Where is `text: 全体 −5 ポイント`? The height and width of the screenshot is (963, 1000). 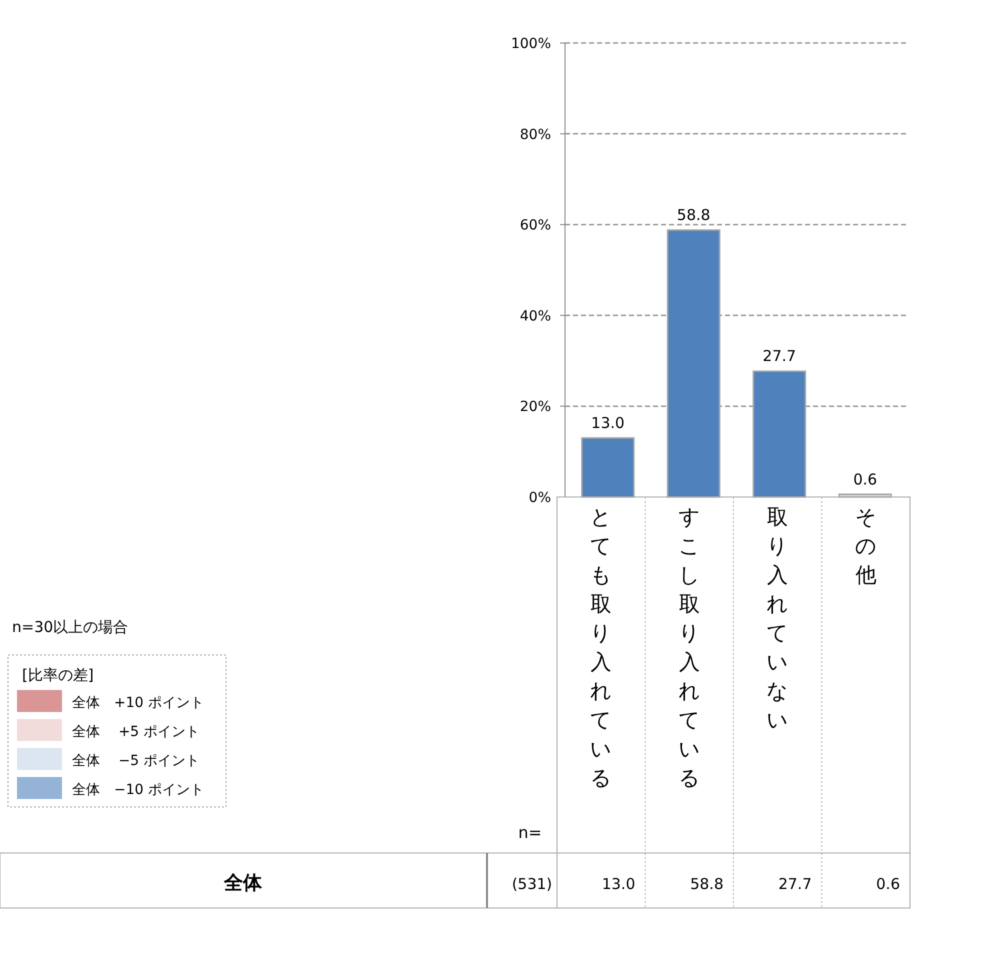 text: 全体 −5 ポイント is located at coordinates (136, 761).